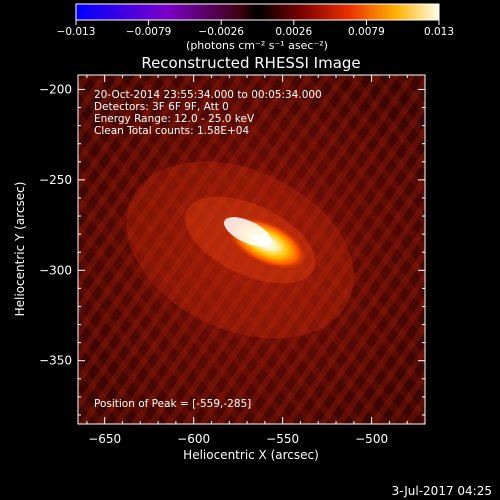 This screenshot has width=500, height=500. What do you see at coordinates (55, 180) in the screenshot?
I see `y-tick-label: −250` at bounding box center [55, 180].